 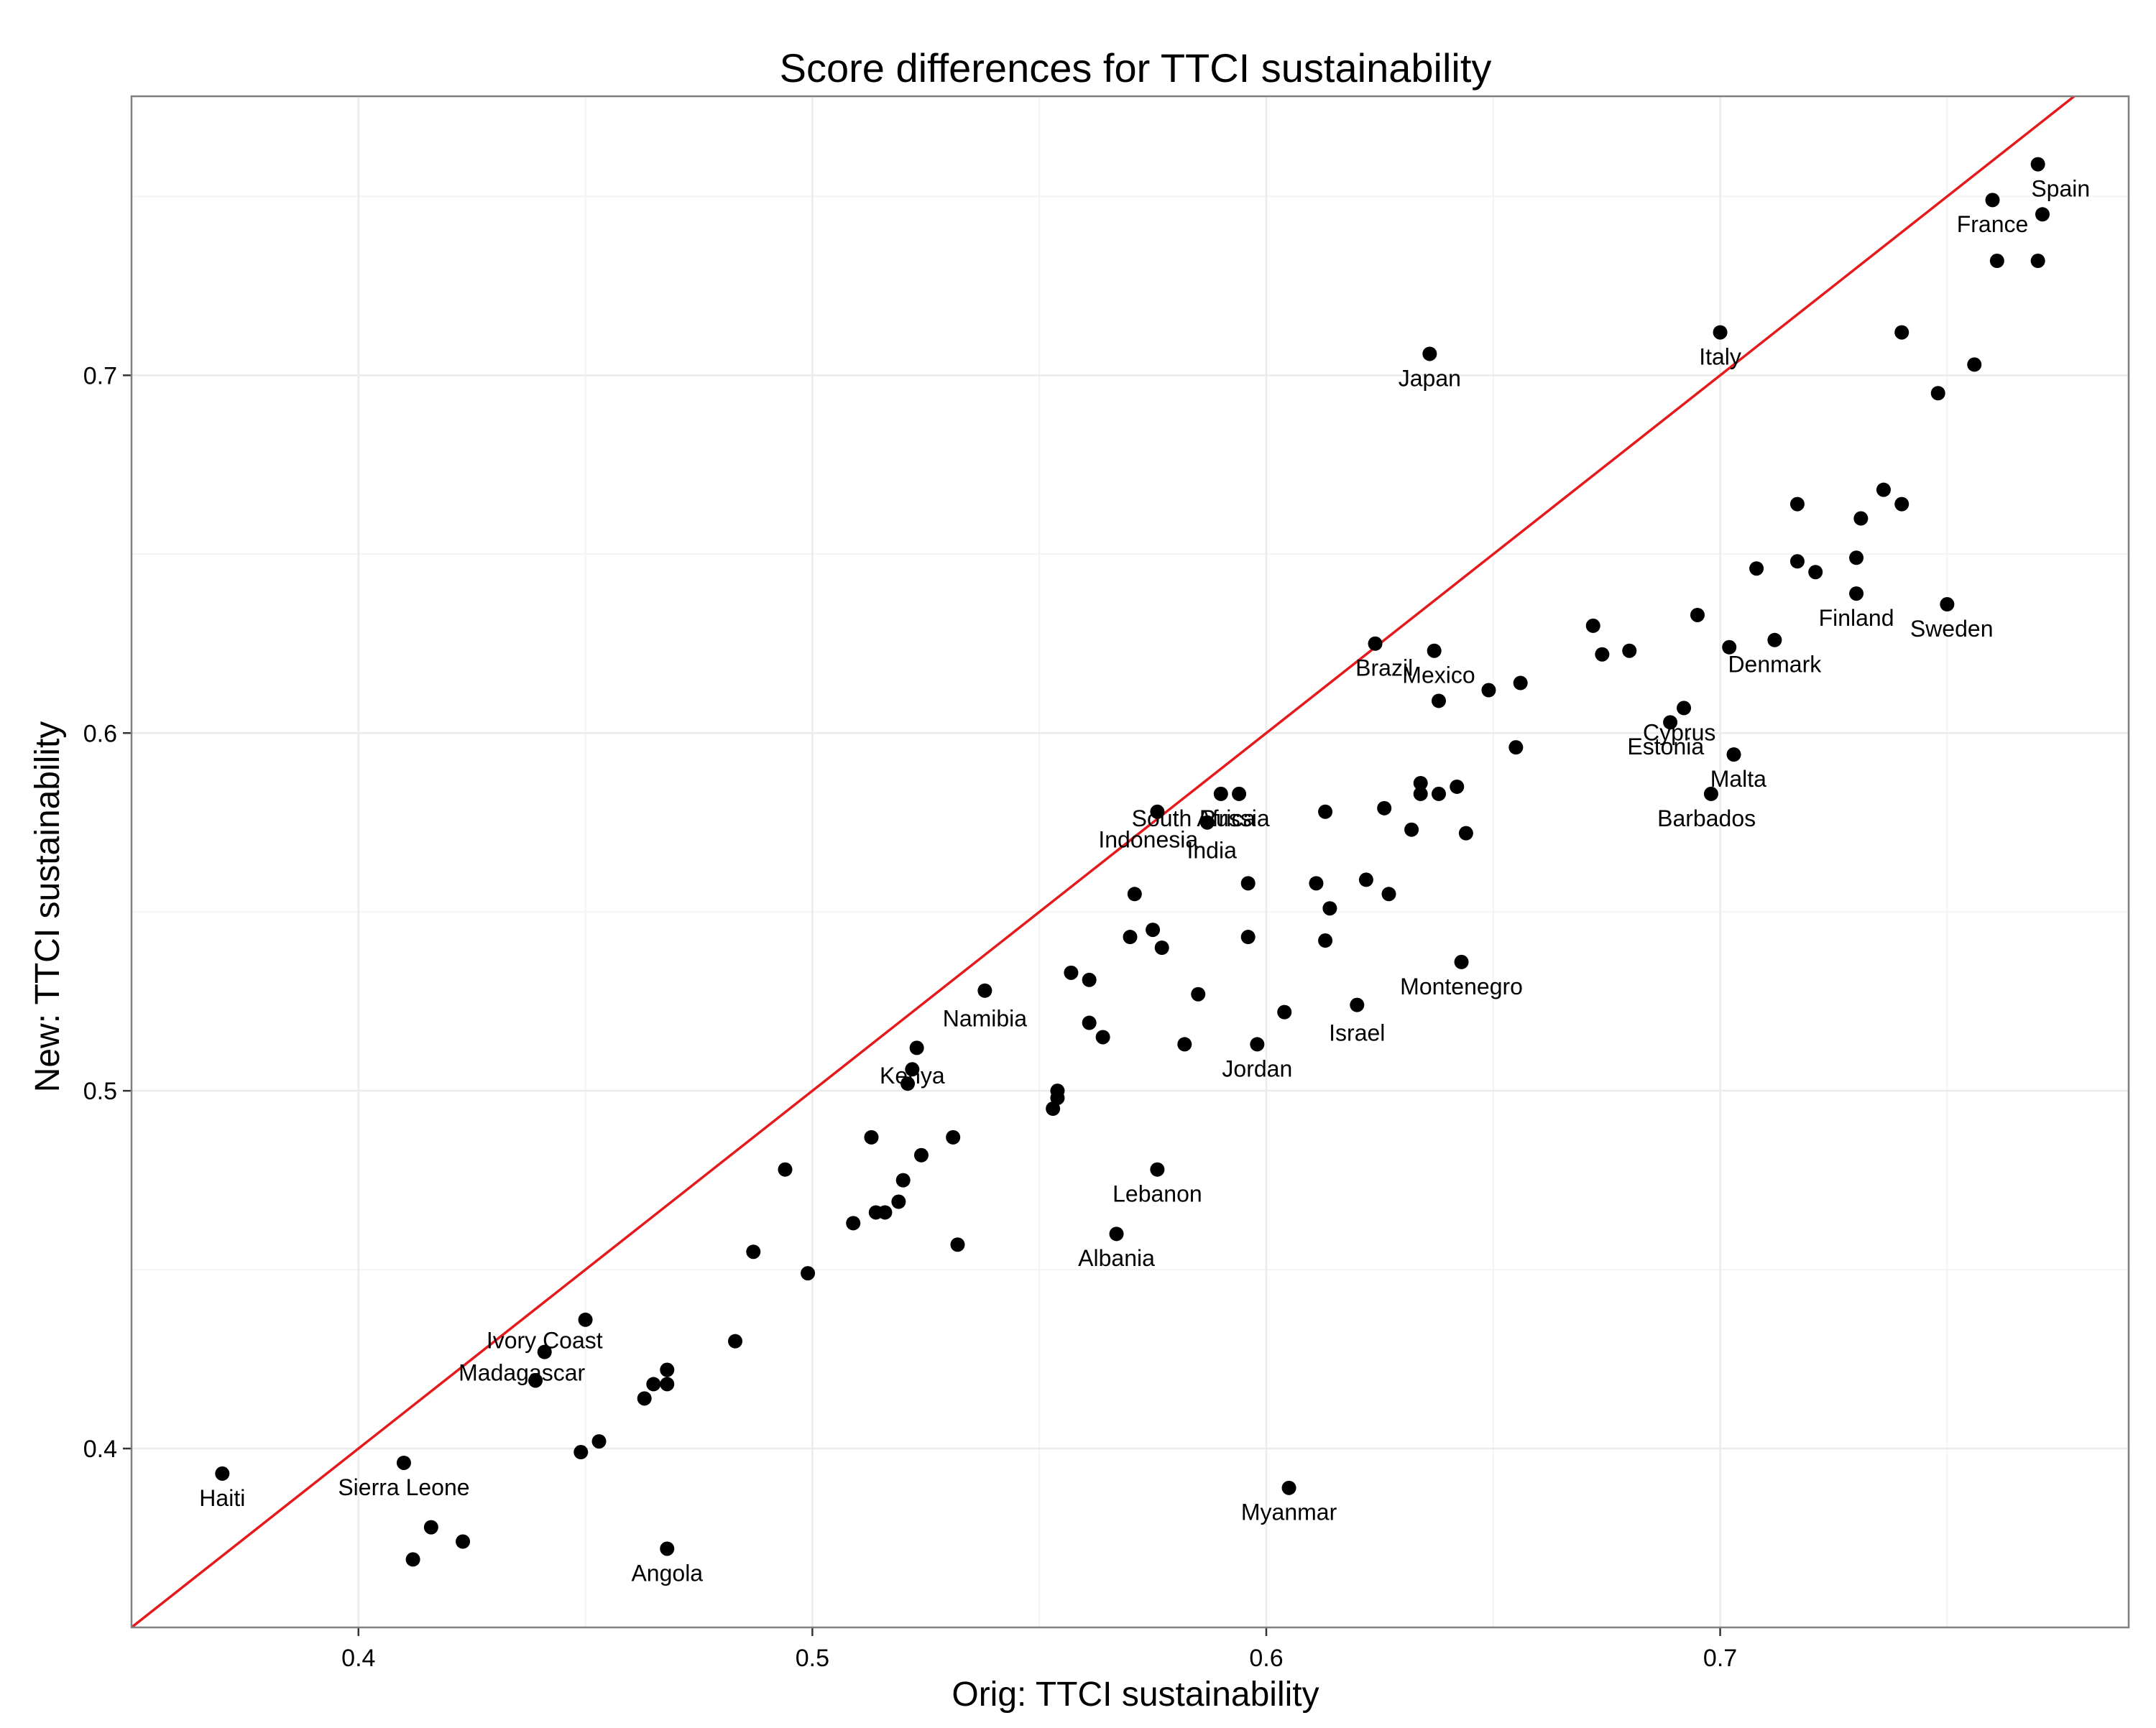 What do you see at coordinates (358, 1659) in the screenshot?
I see `x-tick-label: 0.4` at bounding box center [358, 1659].